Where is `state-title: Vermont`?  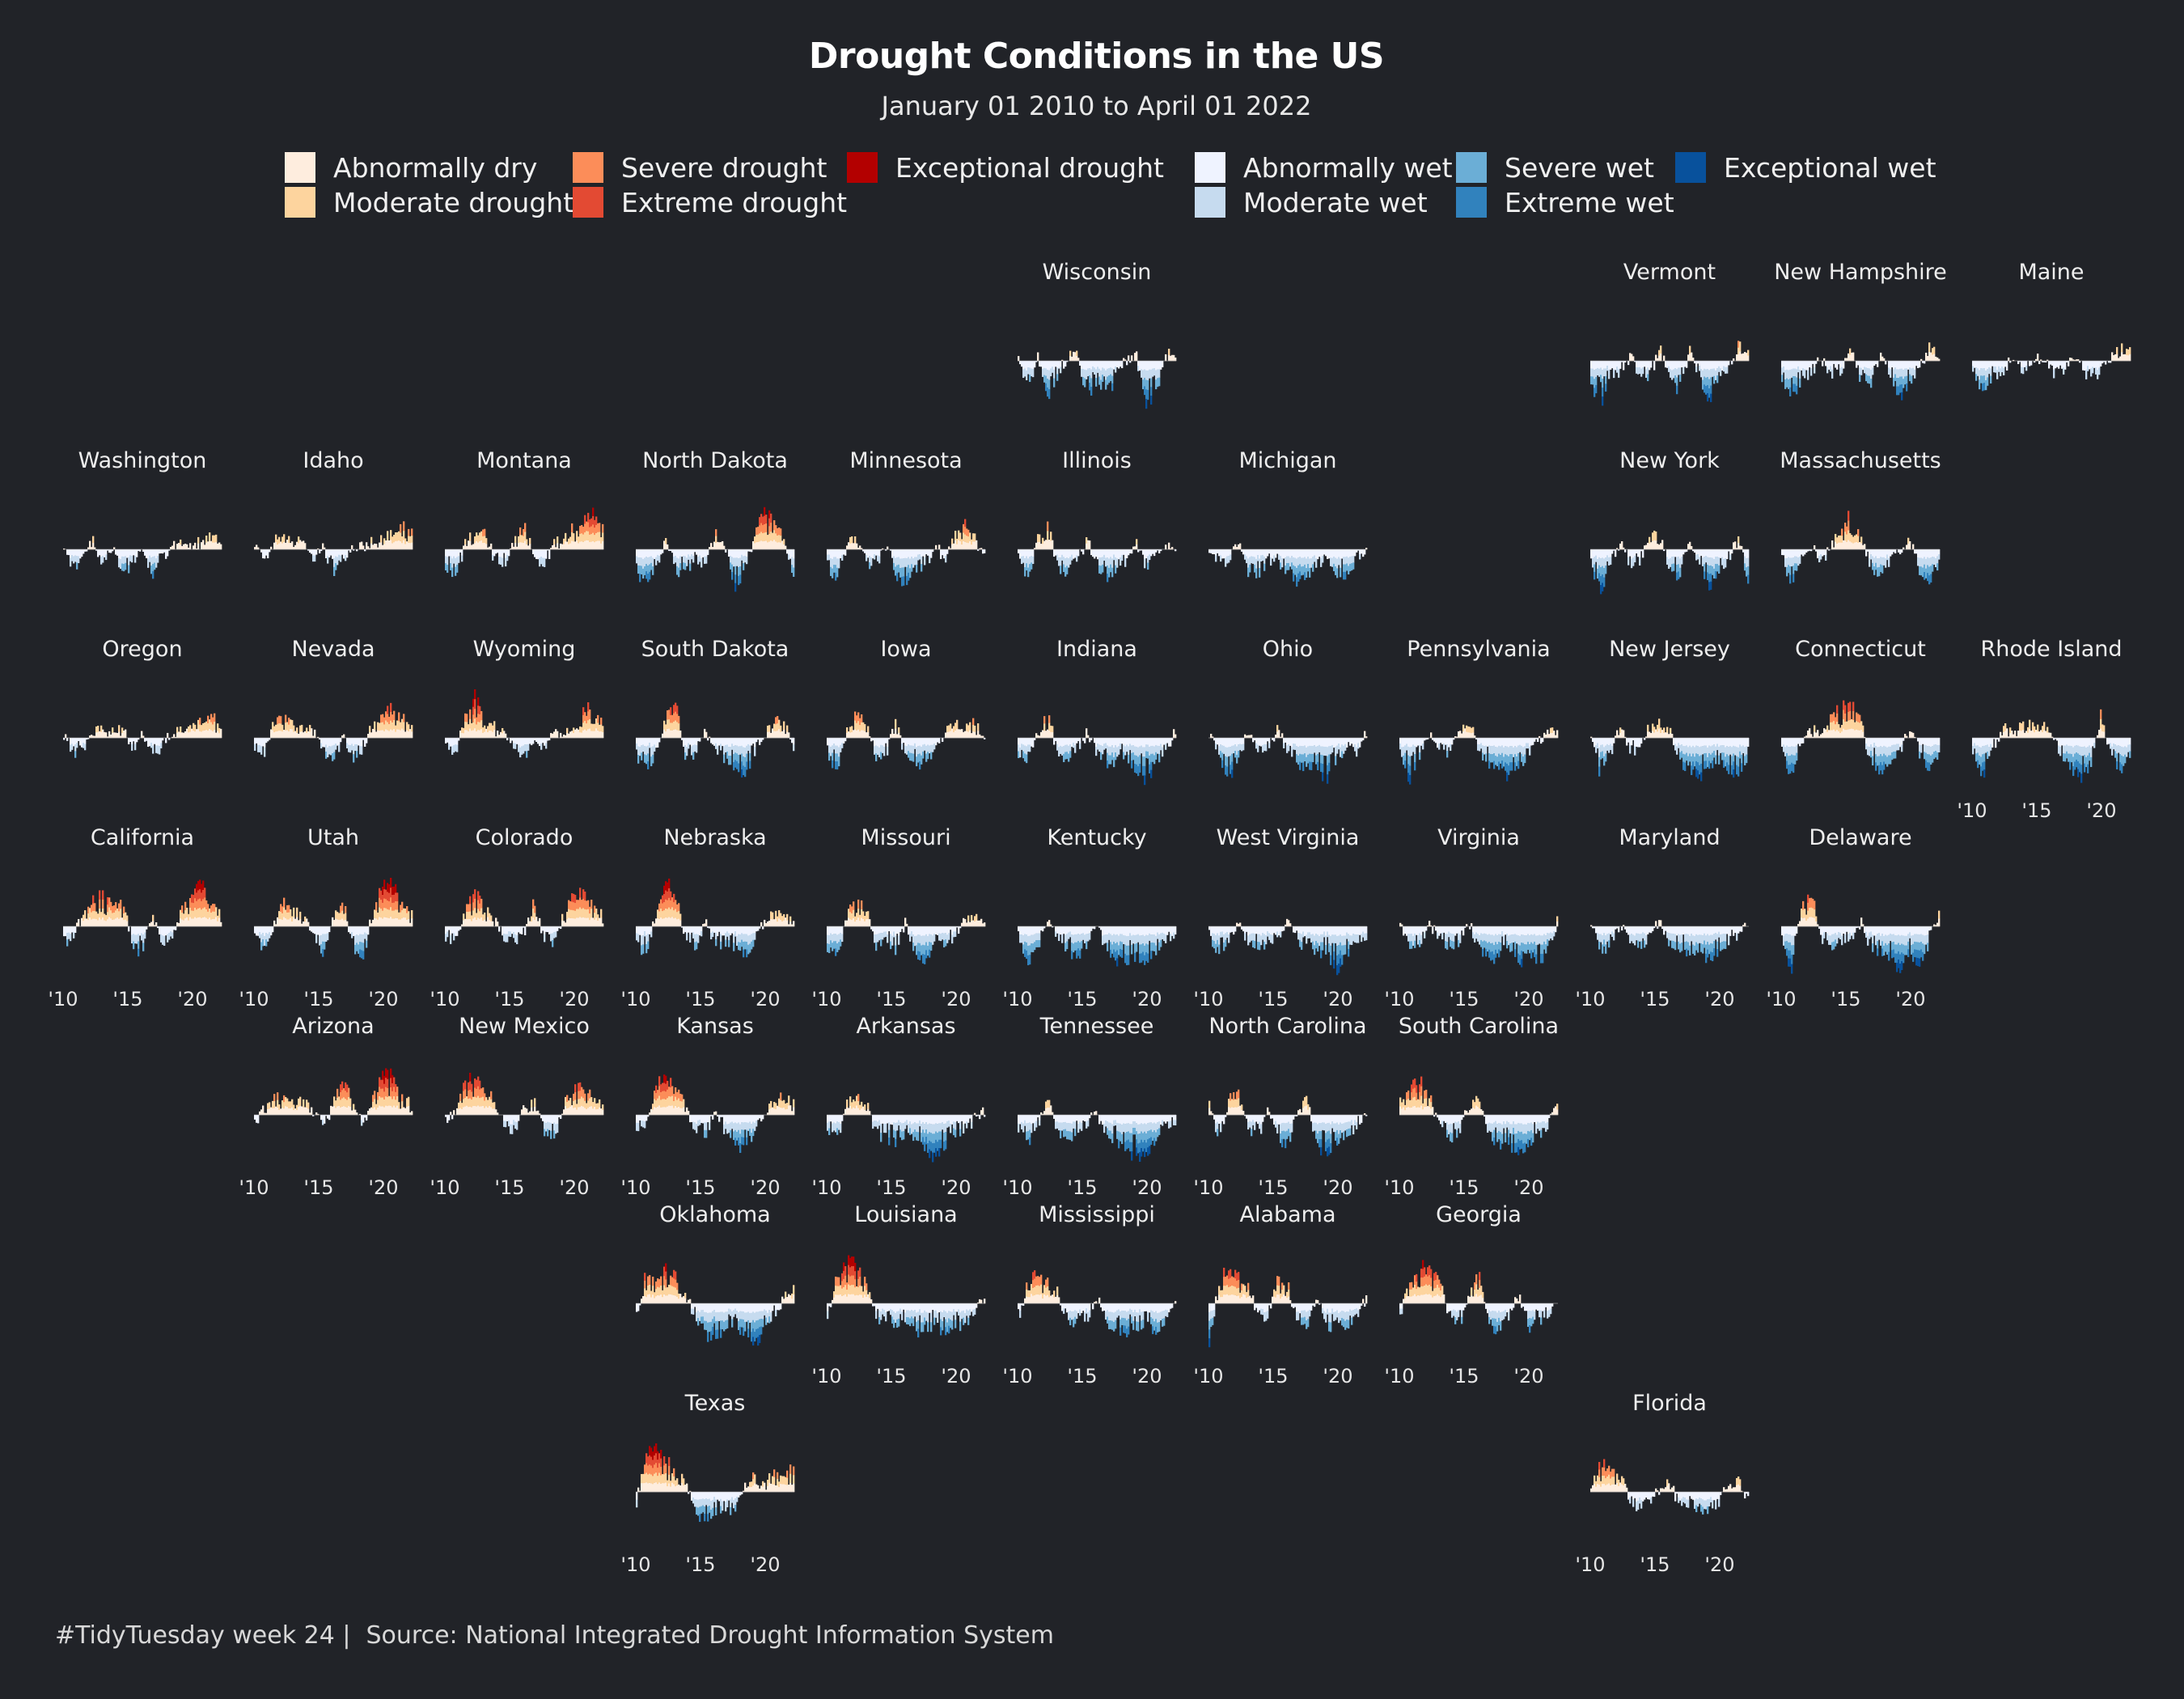
state-title: Vermont is located at coordinates (1669, 272).